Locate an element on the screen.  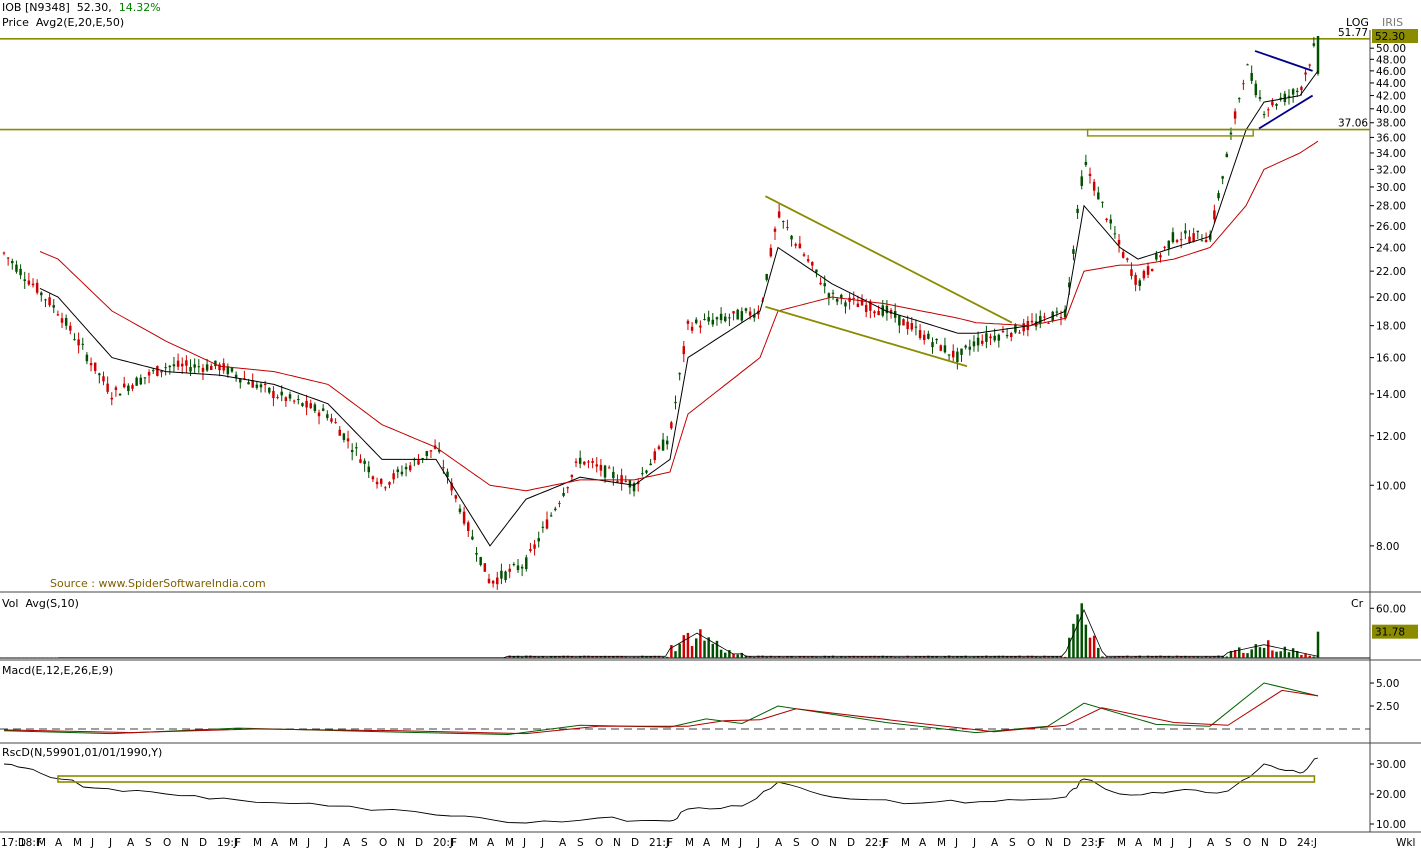
volume-panel-label: Vol Avg(S,10) is located at coordinates (40, 603).